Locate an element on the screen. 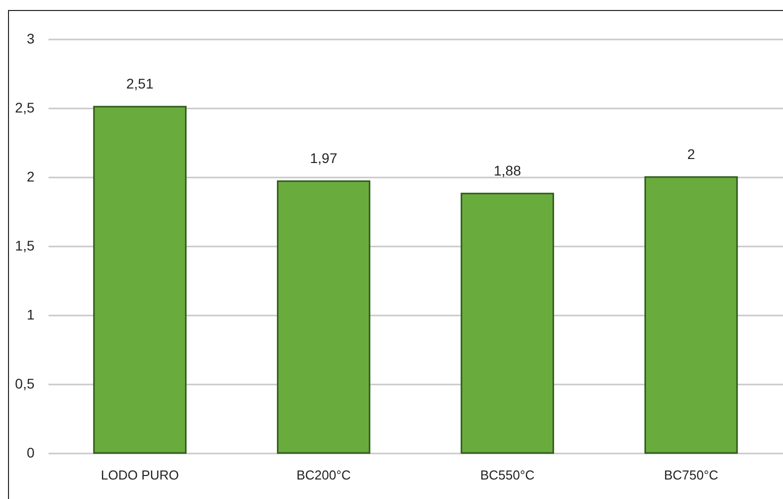  data-label: 2,51 is located at coordinates (140, 84).